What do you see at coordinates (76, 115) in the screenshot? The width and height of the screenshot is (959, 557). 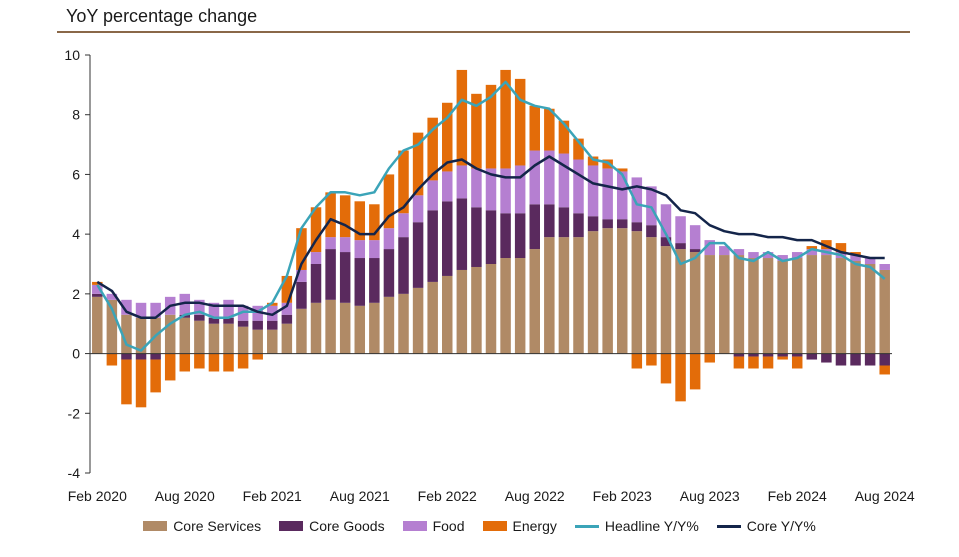 I see `y-tick-label: 8` at bounding box center [76, 115].